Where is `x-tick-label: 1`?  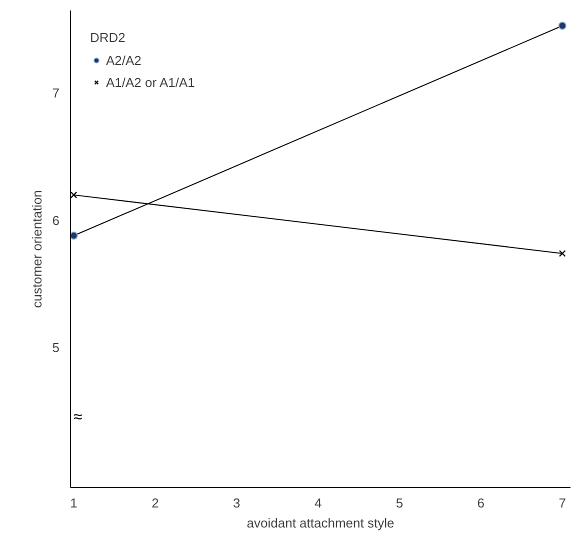
x-tick-label: 1 is located at coordinates (74, 503).